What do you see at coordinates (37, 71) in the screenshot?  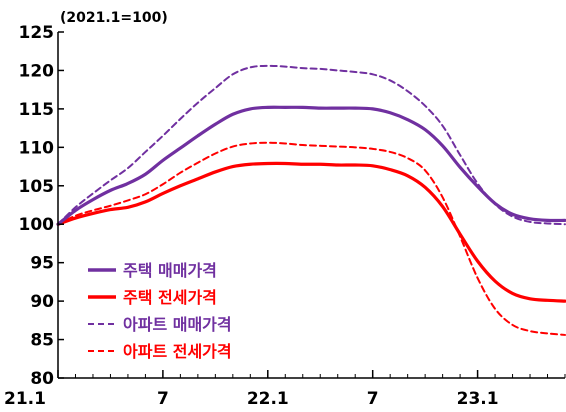 I see `y-tick-label: 120` at bounding box center [37, 71].